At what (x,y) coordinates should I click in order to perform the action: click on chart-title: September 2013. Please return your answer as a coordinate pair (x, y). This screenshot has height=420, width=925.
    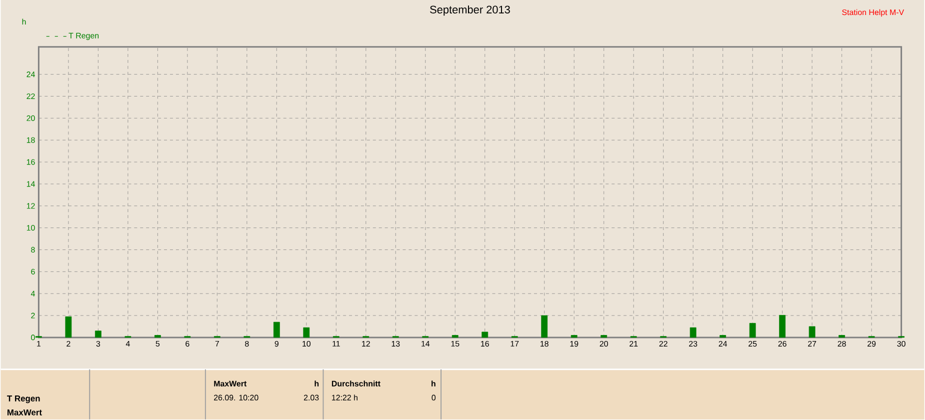
    Looking at the image, I should click on (470, 11).